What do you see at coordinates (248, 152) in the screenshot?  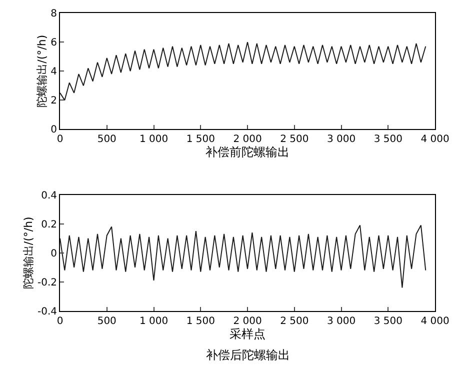 I see `x-axis-title: 补偿前陀螺输出` at bounding box center [248, 152].